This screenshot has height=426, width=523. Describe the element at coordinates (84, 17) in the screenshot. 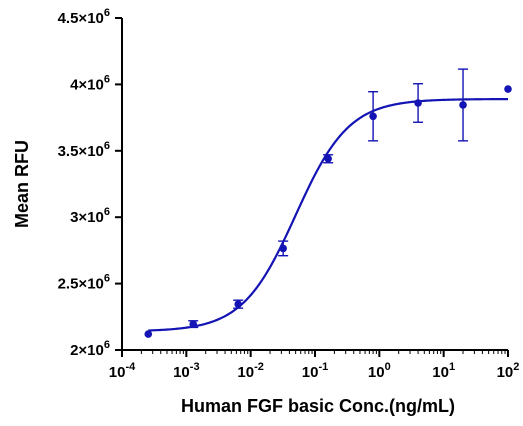

I see `y-tick-label: 4.5×10⁶` at that location.